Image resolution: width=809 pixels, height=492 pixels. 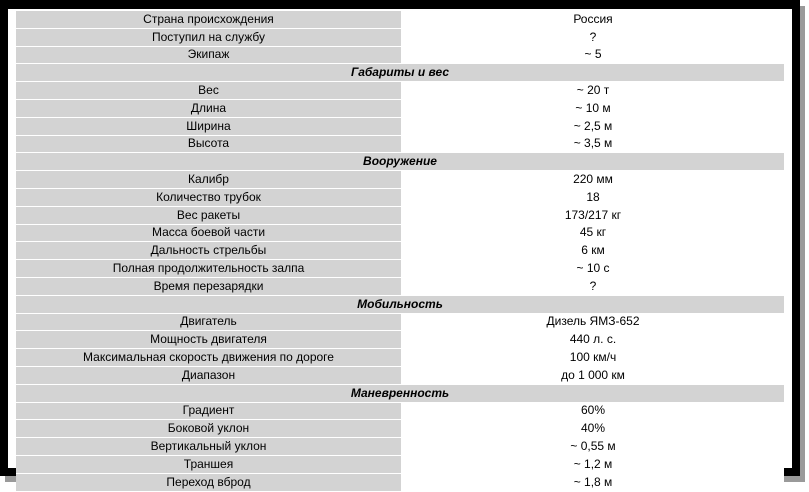 What do you see at coordinates (209, 91) in the screenshot?
I see `row-label: Вес` at bounding box center [209, 91].